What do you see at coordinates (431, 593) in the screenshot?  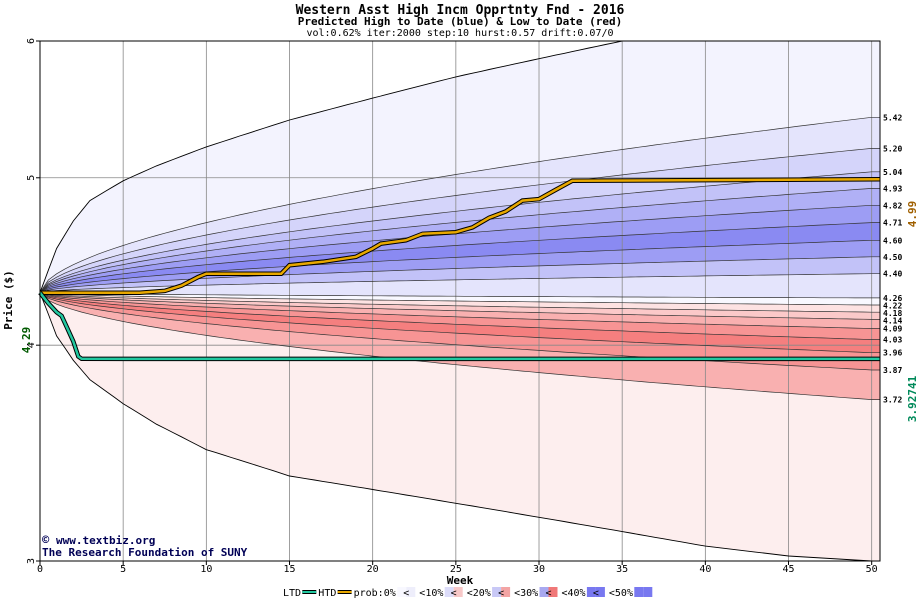 I see `legend-label: <10%` at bounding box center [431, 593].